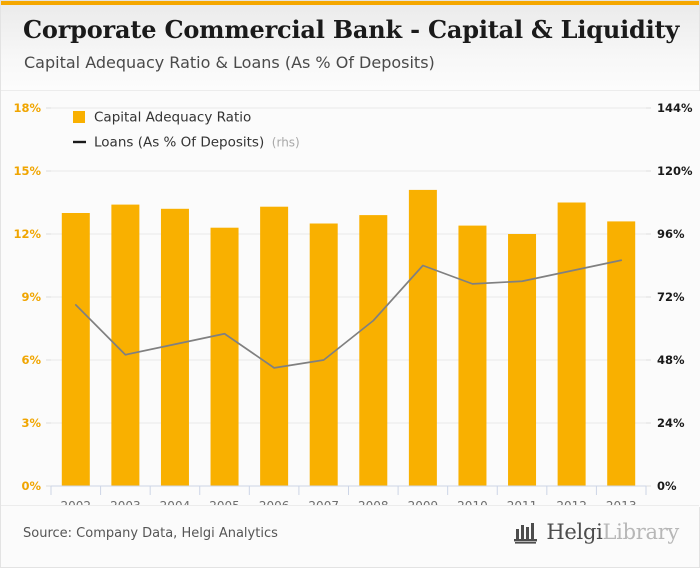 The width and height of the screenshot is (700, 568). I want to click on right-axis-tick-label: 72%, so click(671, 297).